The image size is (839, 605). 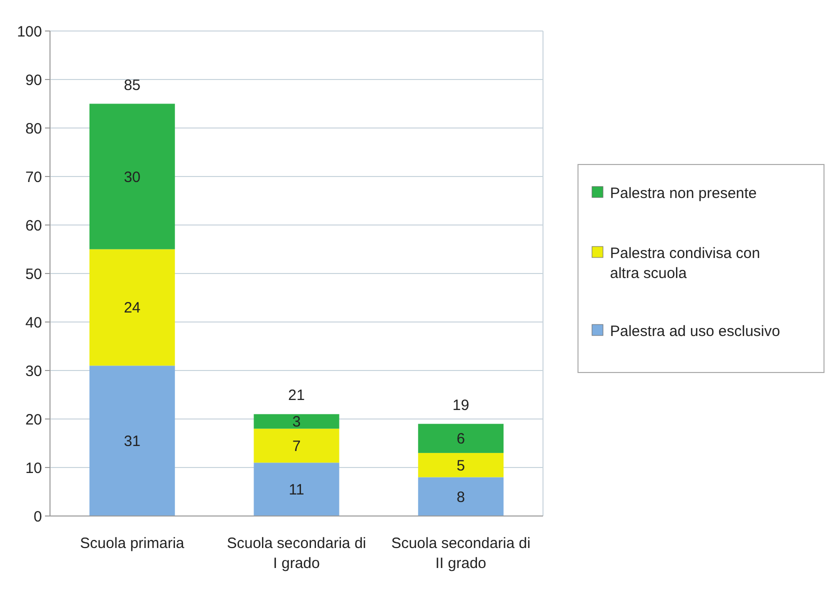 What do you see at coordinates (33, 323) in the screenshot?
I see `y-tick-label: 40` at bounding box center [33, 323].